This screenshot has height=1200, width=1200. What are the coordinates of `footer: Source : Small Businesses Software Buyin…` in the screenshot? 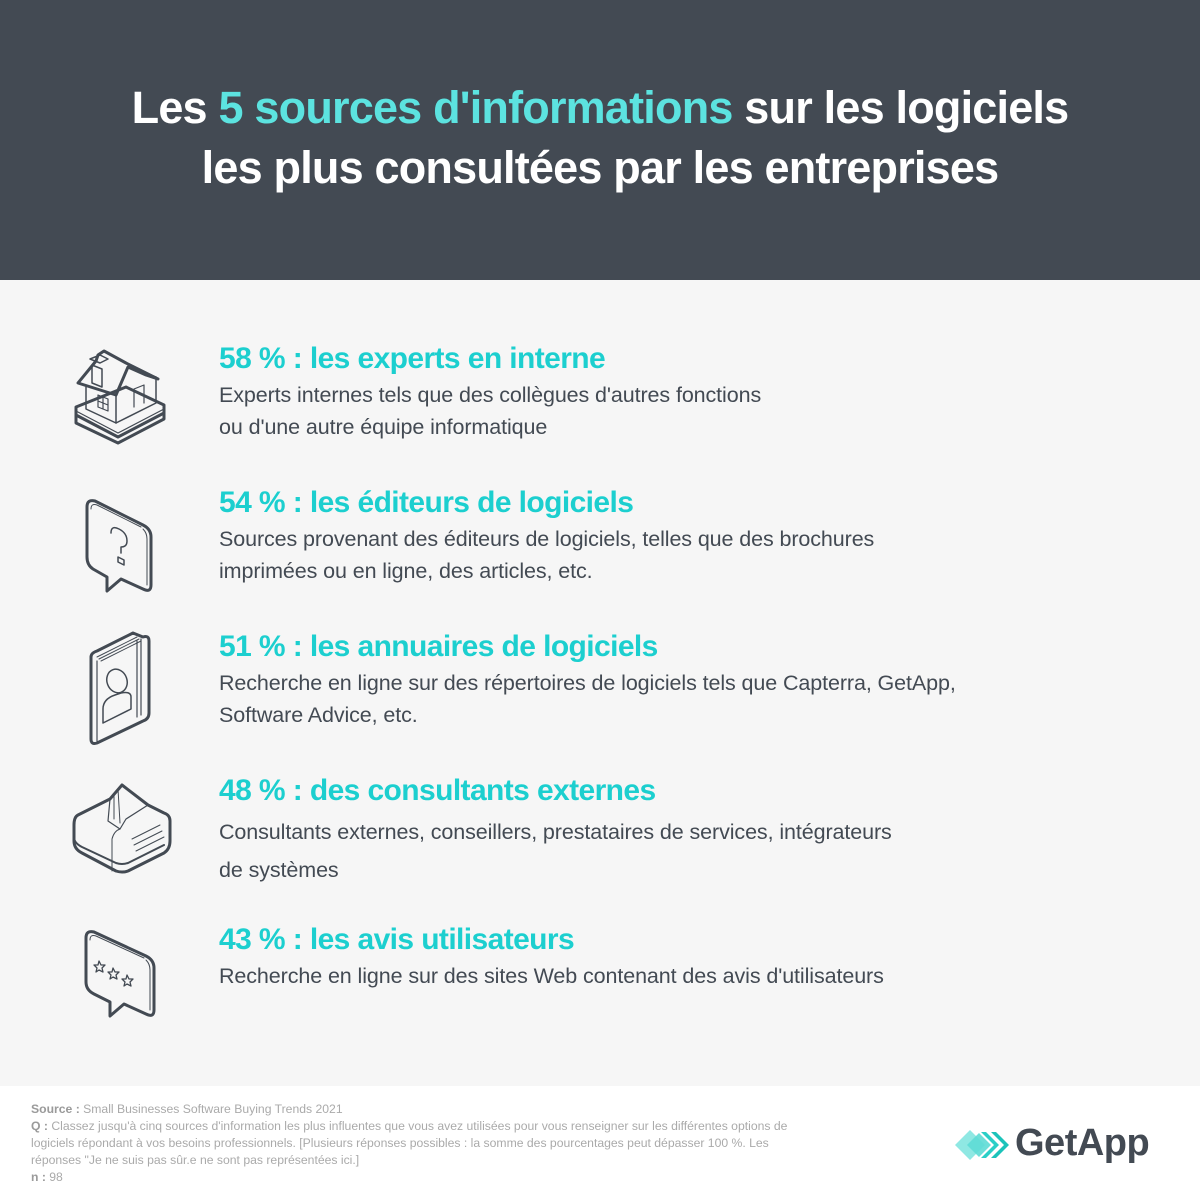 It's located at (600, 1143).